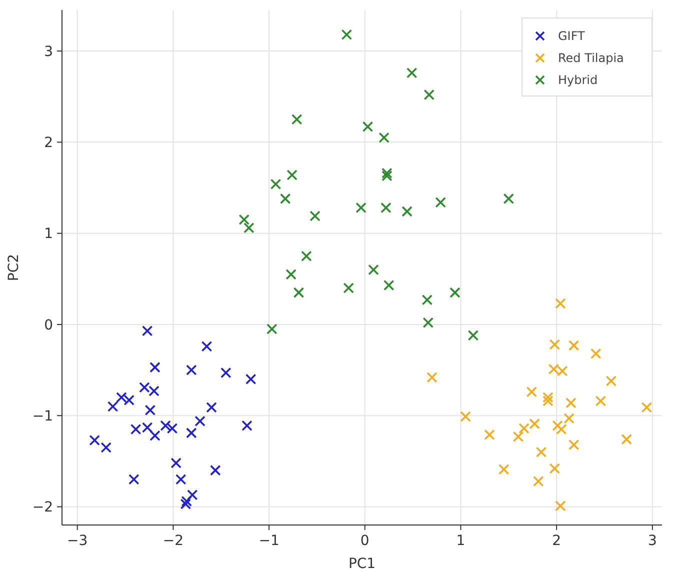  What do you see at coordinates (365, 541) in the screenshot?
I see `x-tick-label: 0` at bounding box center [365, 541].